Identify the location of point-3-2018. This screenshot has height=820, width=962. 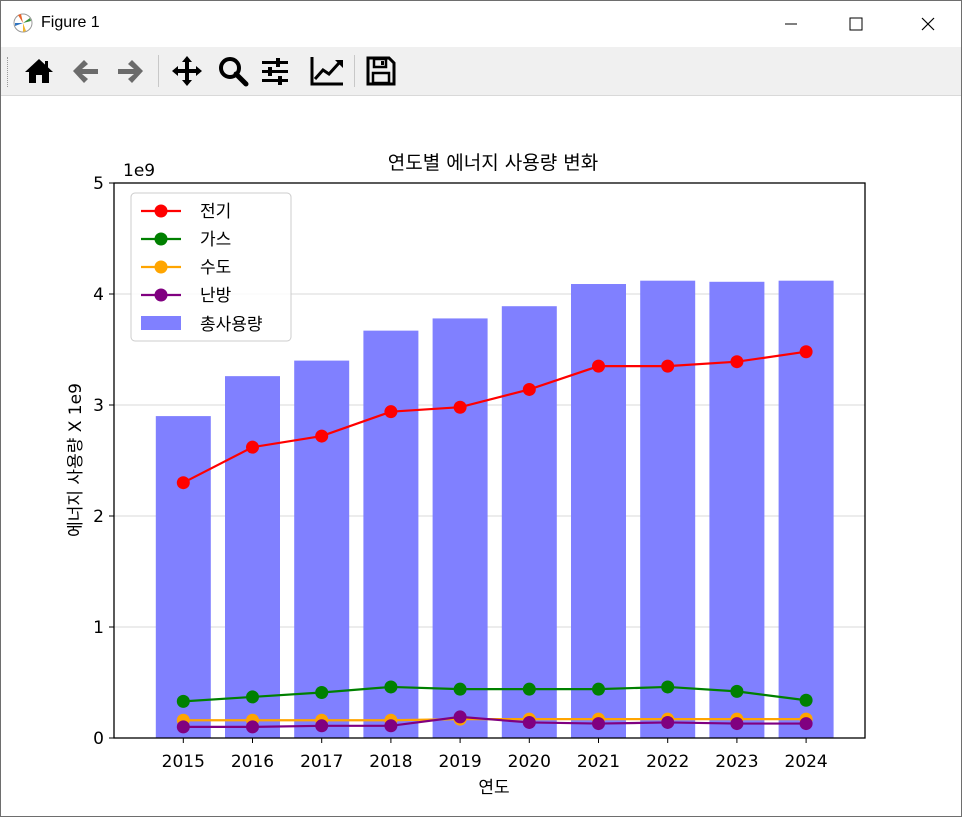
(391, 726).